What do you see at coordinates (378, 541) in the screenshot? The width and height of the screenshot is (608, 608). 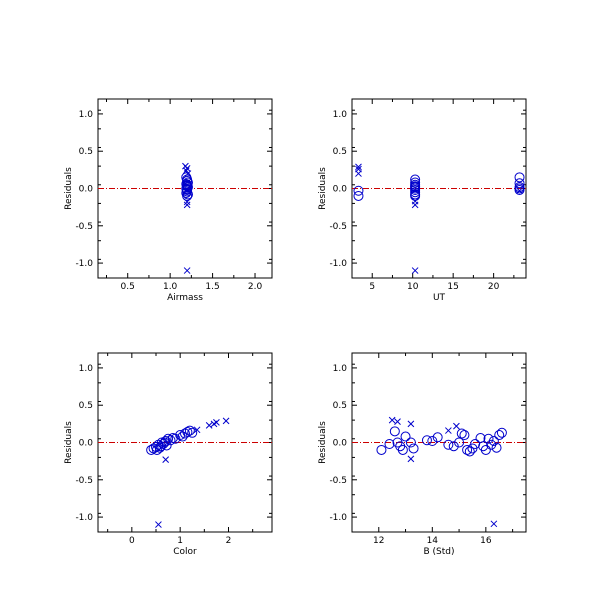 I see `x-tick-label: 12` at bounding box center [378, 541].